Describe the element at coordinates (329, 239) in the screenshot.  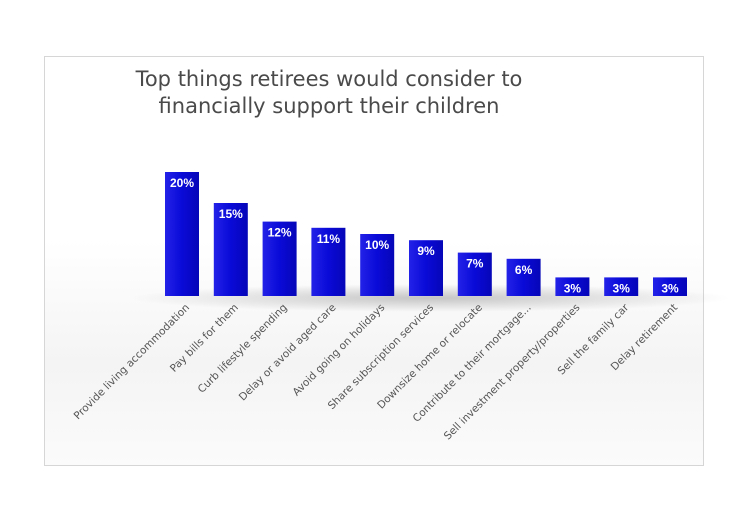
I see `bar-value-label-3: 11%` at that location.